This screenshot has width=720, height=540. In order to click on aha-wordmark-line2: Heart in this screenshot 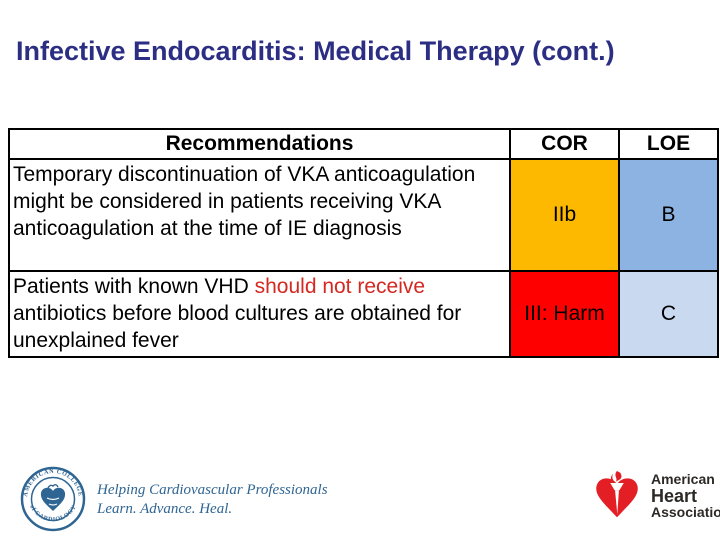, I will do `click(674, 496)`.